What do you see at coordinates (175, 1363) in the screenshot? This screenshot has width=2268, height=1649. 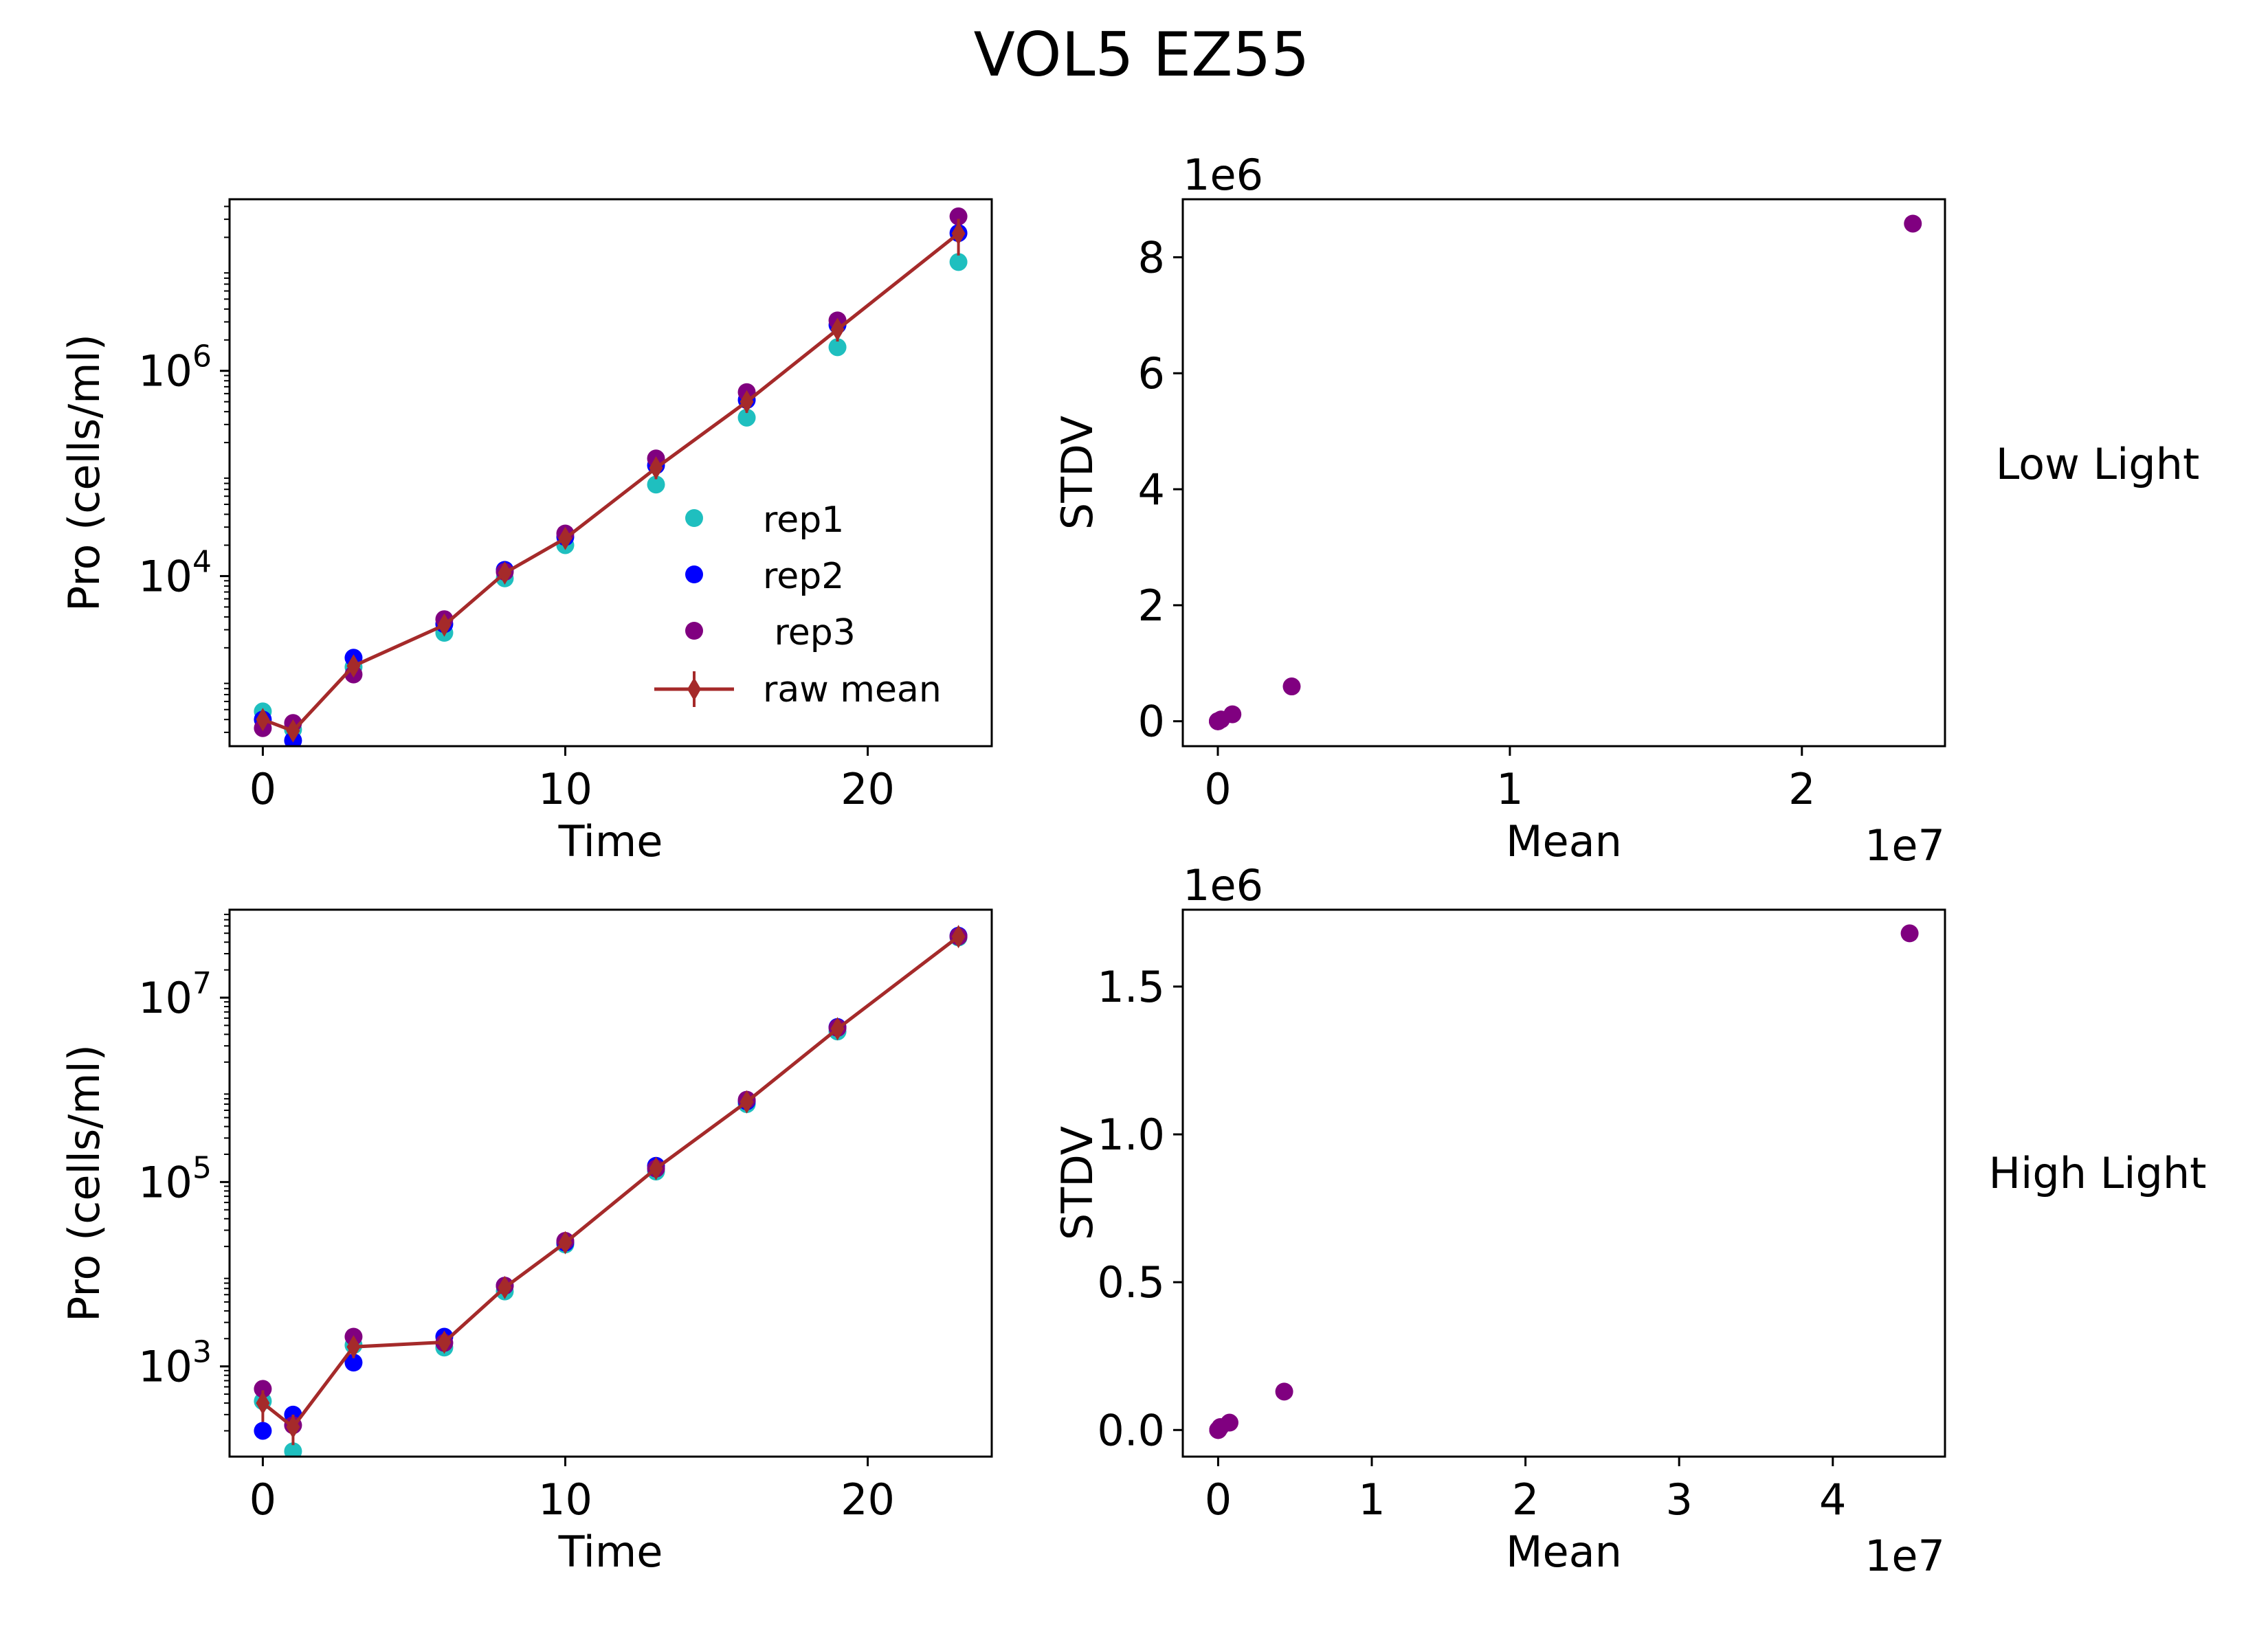 I see `y-tick-label: 10³` at bounding box center [175, 1363].